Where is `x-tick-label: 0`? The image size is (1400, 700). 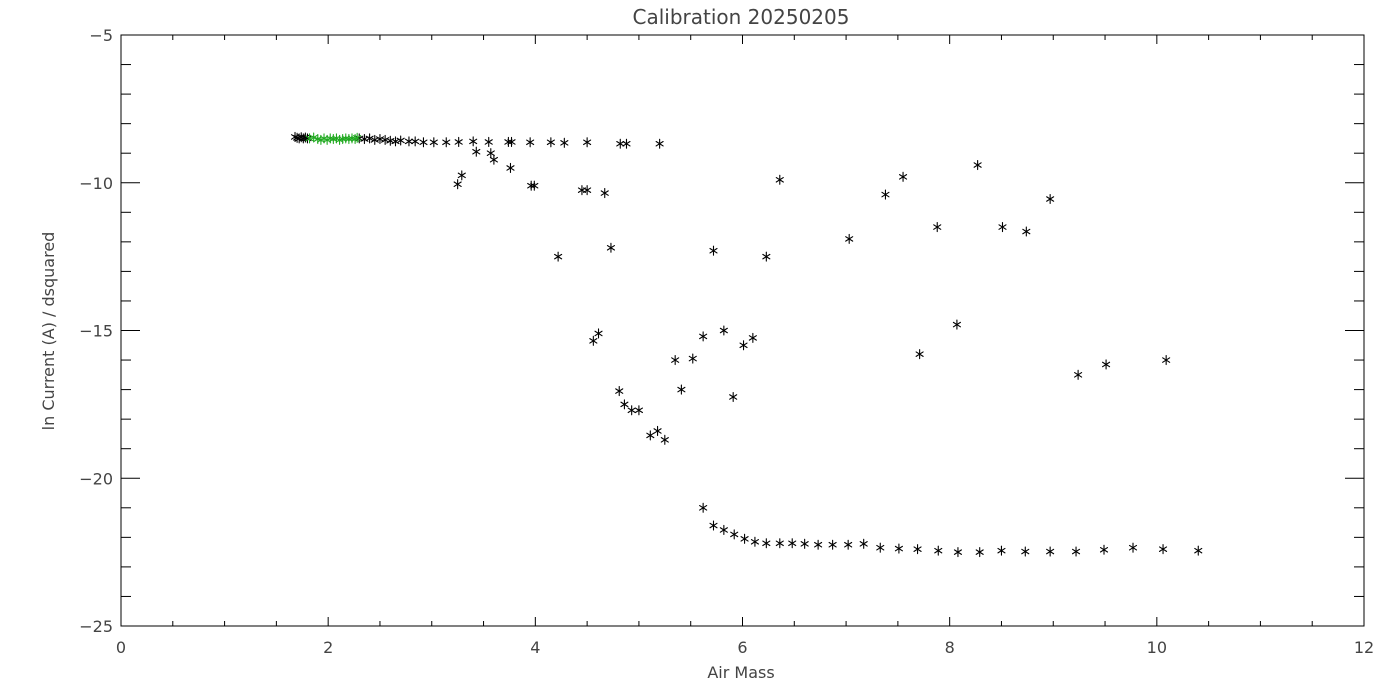 x-tick-label: 0 is located at coordinates (121, 647).